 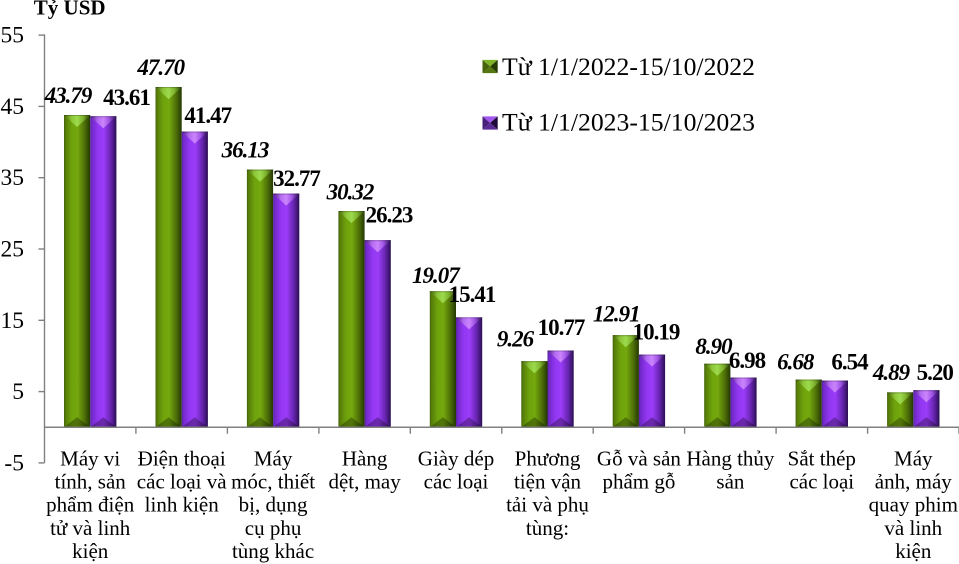 What do you see at coordinates (561, 327) in the screenshot?
I see `svg-text: 10.77` at bounding box center [561, 327].